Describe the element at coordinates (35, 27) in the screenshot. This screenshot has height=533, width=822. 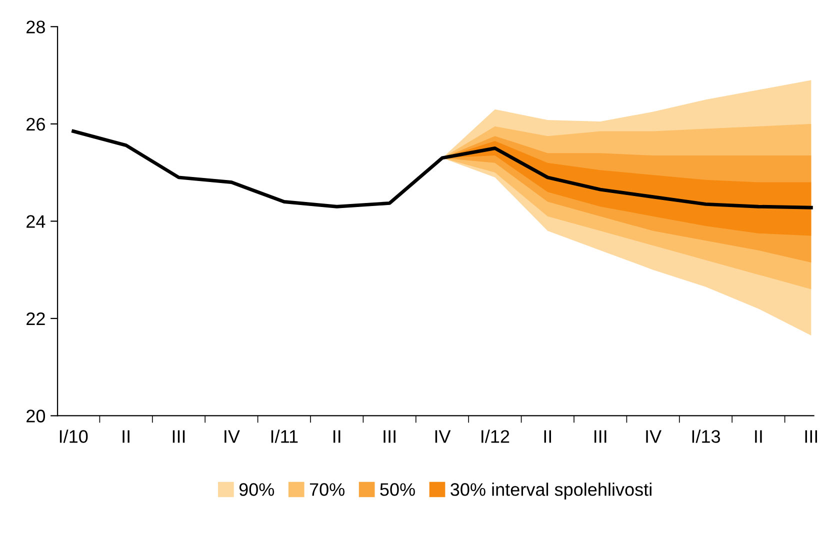
I see `y-tick-label: 28` at that location.